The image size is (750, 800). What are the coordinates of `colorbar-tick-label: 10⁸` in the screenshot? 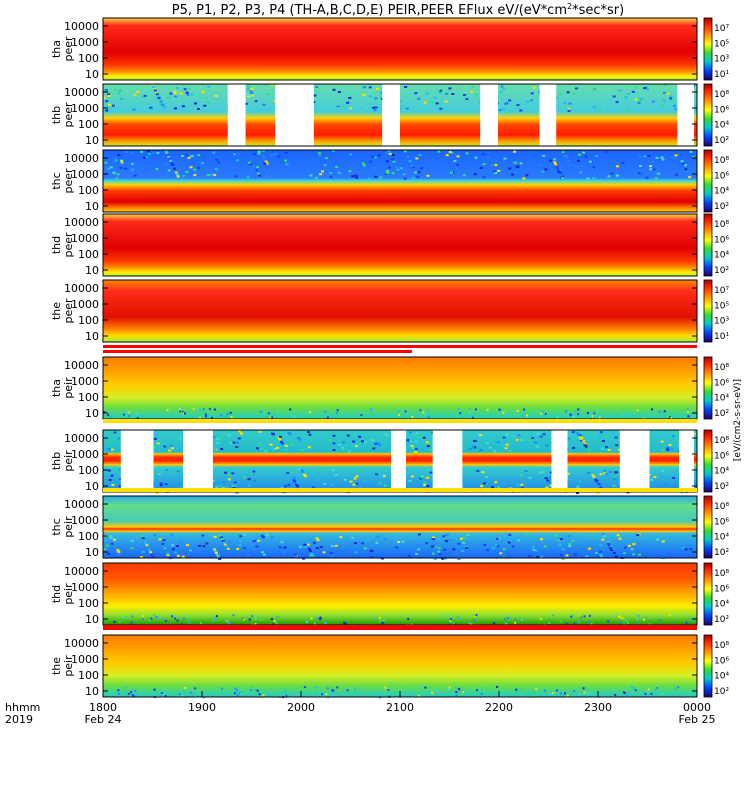 It's located at (721, 646).